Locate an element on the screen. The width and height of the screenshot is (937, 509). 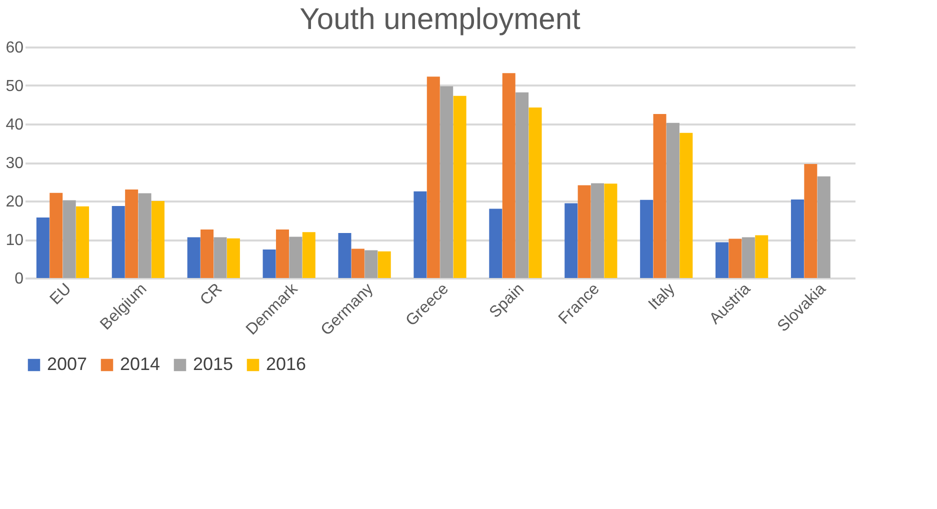
y-tick-label: 40 is located at coordinates (15, 125).